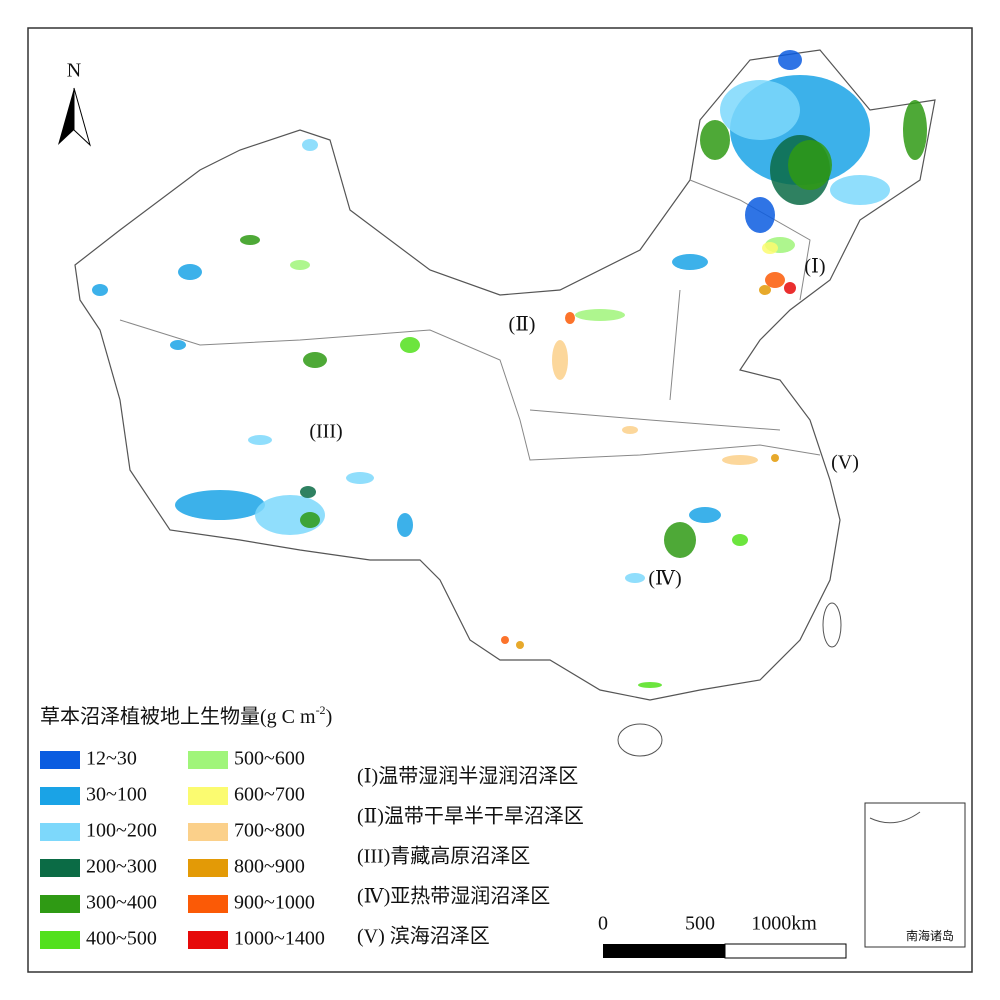  Describe the element at coordinates (279, 939) in the screenshot. I see `legend-label: 1000~1400` at that location.